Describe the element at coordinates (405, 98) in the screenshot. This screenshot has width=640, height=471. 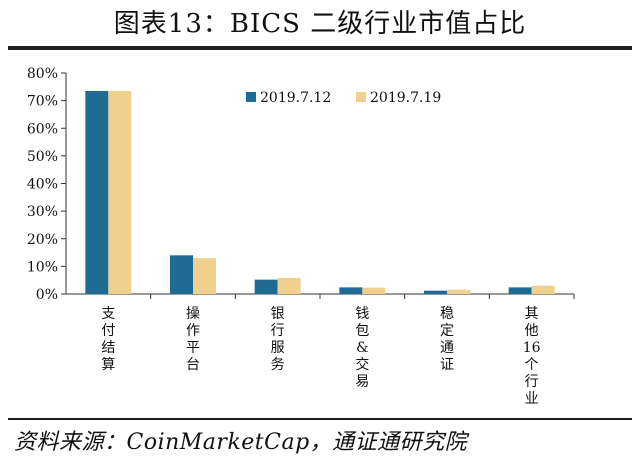
I see `legend-label: 2019.7.19` at that location.